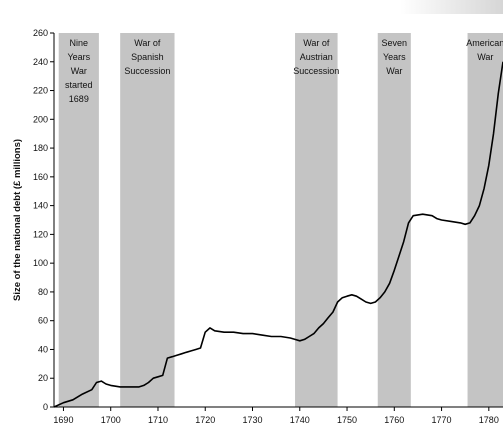 Image resolution: width=503 pixels, height=434 pixels. What do you see at coordinates (79, 85) in the screenshot?
I see `war-band-0-label-line-3: started` at bounding box center [79, 85].